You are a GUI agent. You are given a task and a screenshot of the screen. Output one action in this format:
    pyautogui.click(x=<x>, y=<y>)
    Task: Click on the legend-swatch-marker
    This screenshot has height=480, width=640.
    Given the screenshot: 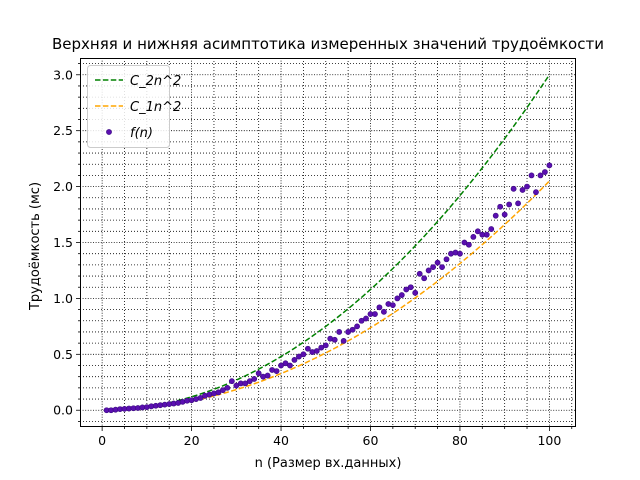 What is the action you would take?
    pyautogui.click(x=109, y=132)
    